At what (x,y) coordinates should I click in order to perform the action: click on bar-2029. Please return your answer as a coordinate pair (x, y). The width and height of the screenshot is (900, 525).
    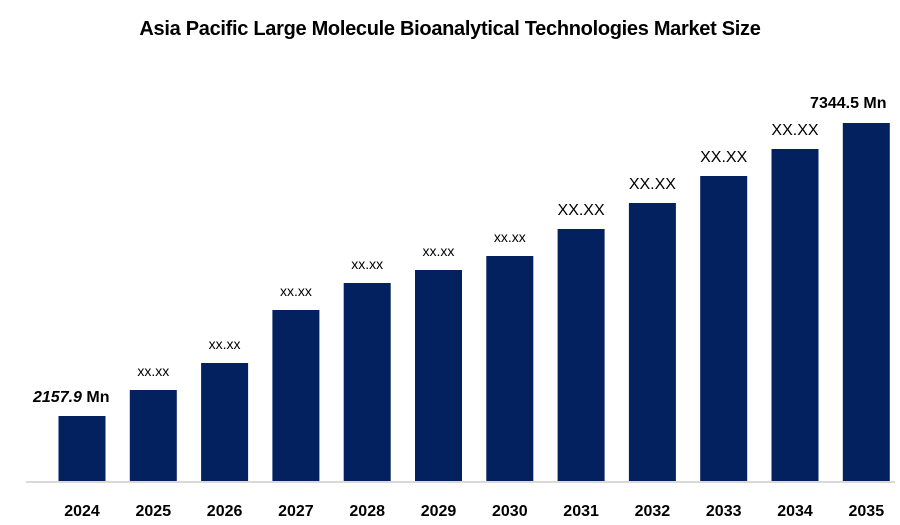
    Looking at the image, I should click on (438, 375).